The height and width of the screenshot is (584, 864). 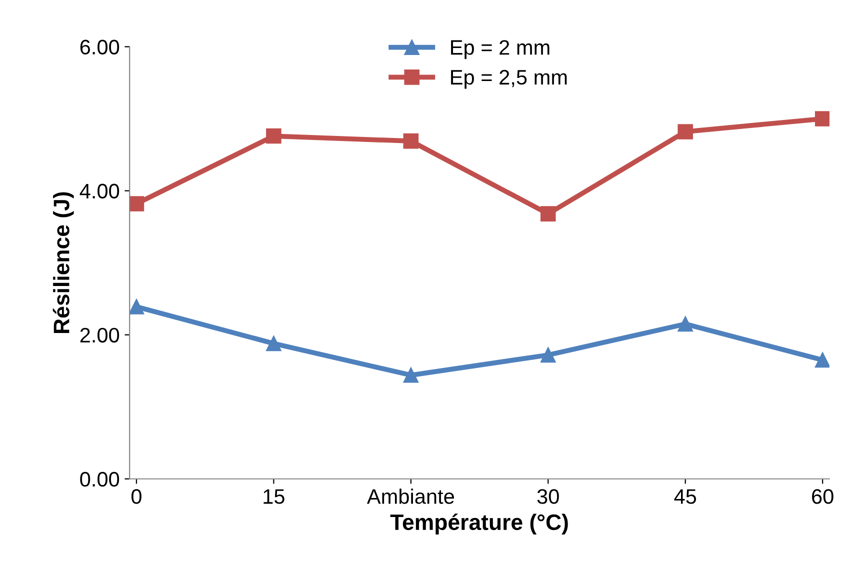 What do you see at coordinates (500, 49) in the screenshot?
I see `legend-label: Ep = 2 mm` at bounding box center [500, 49].